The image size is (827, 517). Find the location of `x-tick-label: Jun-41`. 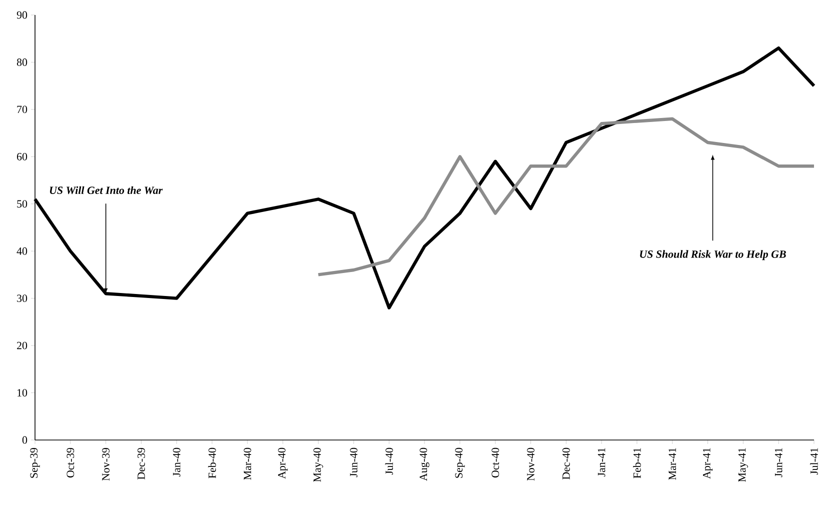

x-tick-label: Jun-41 is located at coordinates (778, 463).